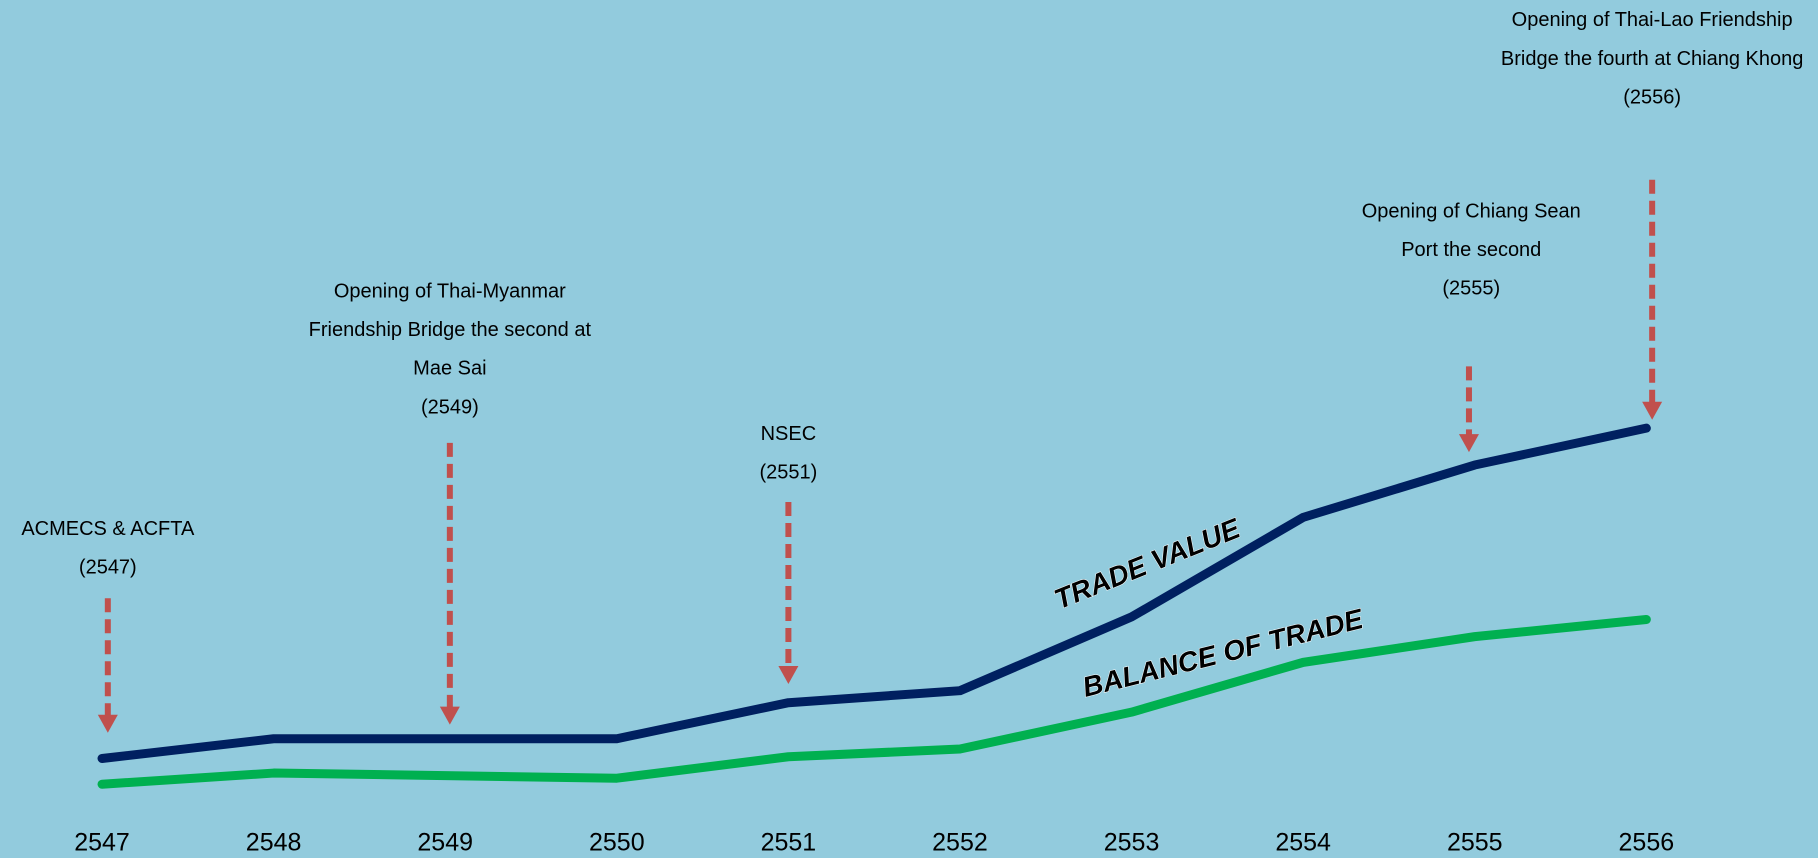 The image size is (1818, 858). I want to click on x-tick-label: 2552, so click(960, 843).